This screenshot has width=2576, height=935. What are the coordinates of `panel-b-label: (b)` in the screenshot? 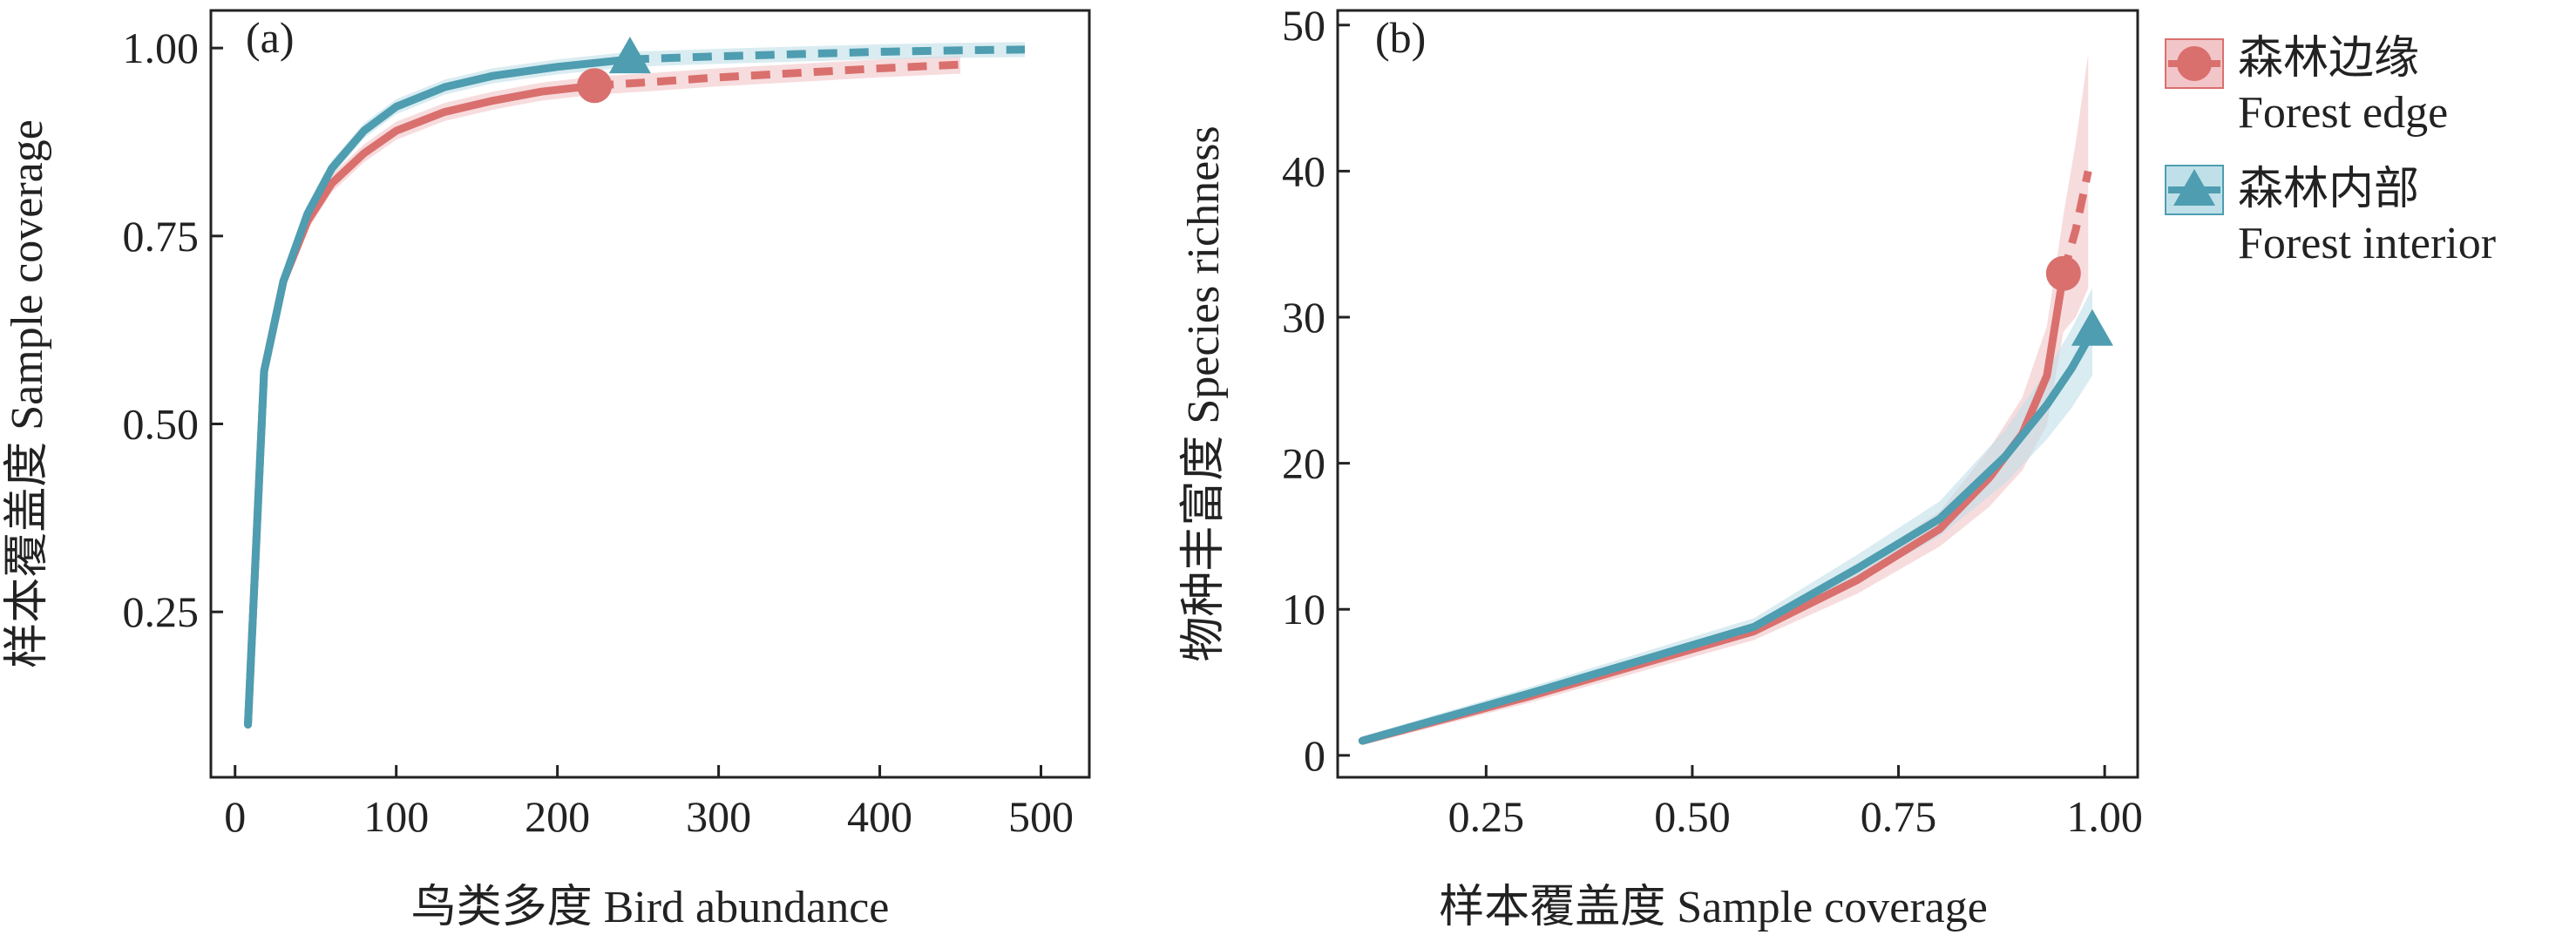 It's located at (1400, 37).